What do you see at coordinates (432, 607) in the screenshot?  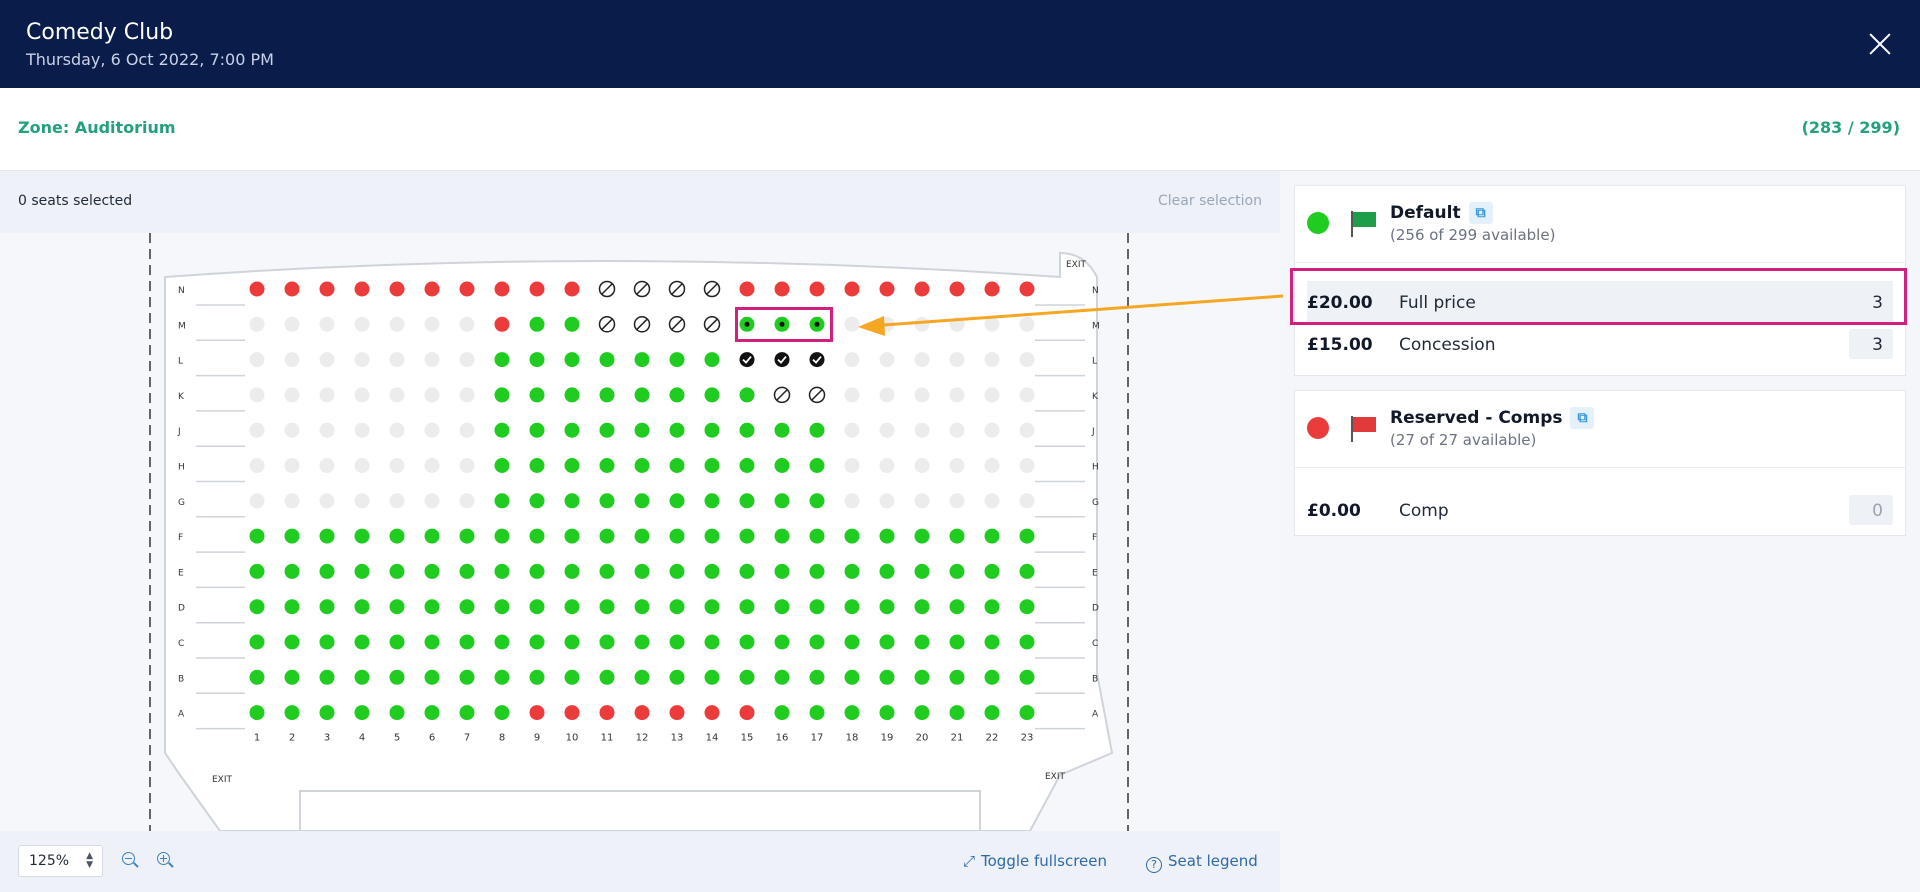 I see `seat-D6` at bounding box center [432, 607].